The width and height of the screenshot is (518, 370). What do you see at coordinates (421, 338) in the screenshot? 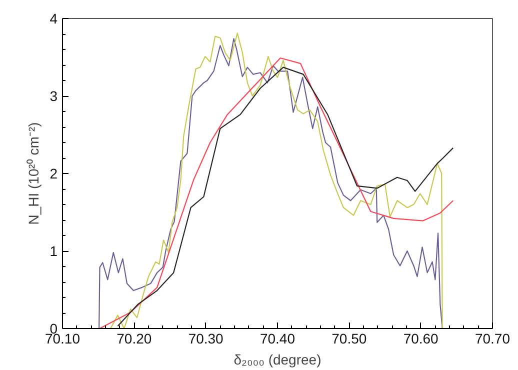
I see `x-tick-label: 70.60` at bounding box center [421, 338].